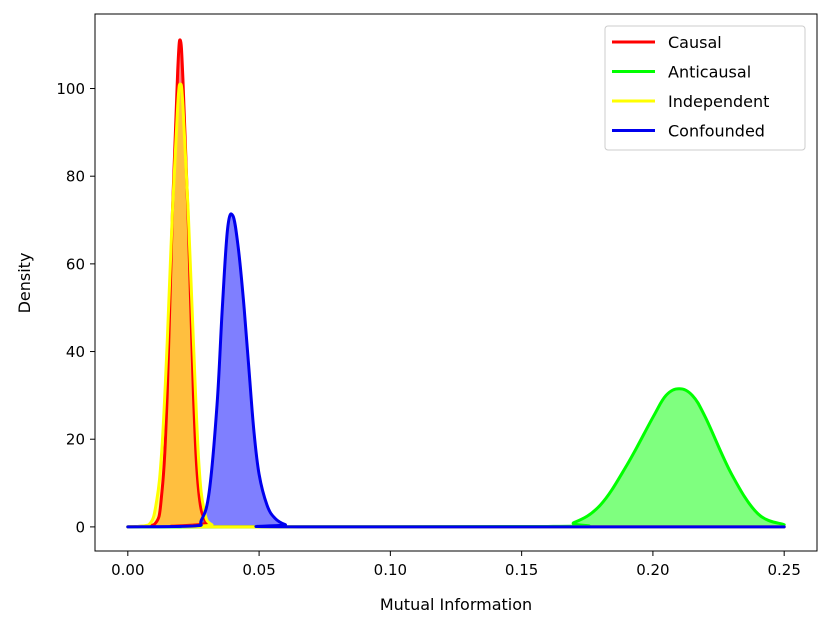 The width and height of the screenshot is (831, 628). Describe the element at coordinates (695, 42) in the screenshot. I see `legend-label-causal: Causal` at that location.